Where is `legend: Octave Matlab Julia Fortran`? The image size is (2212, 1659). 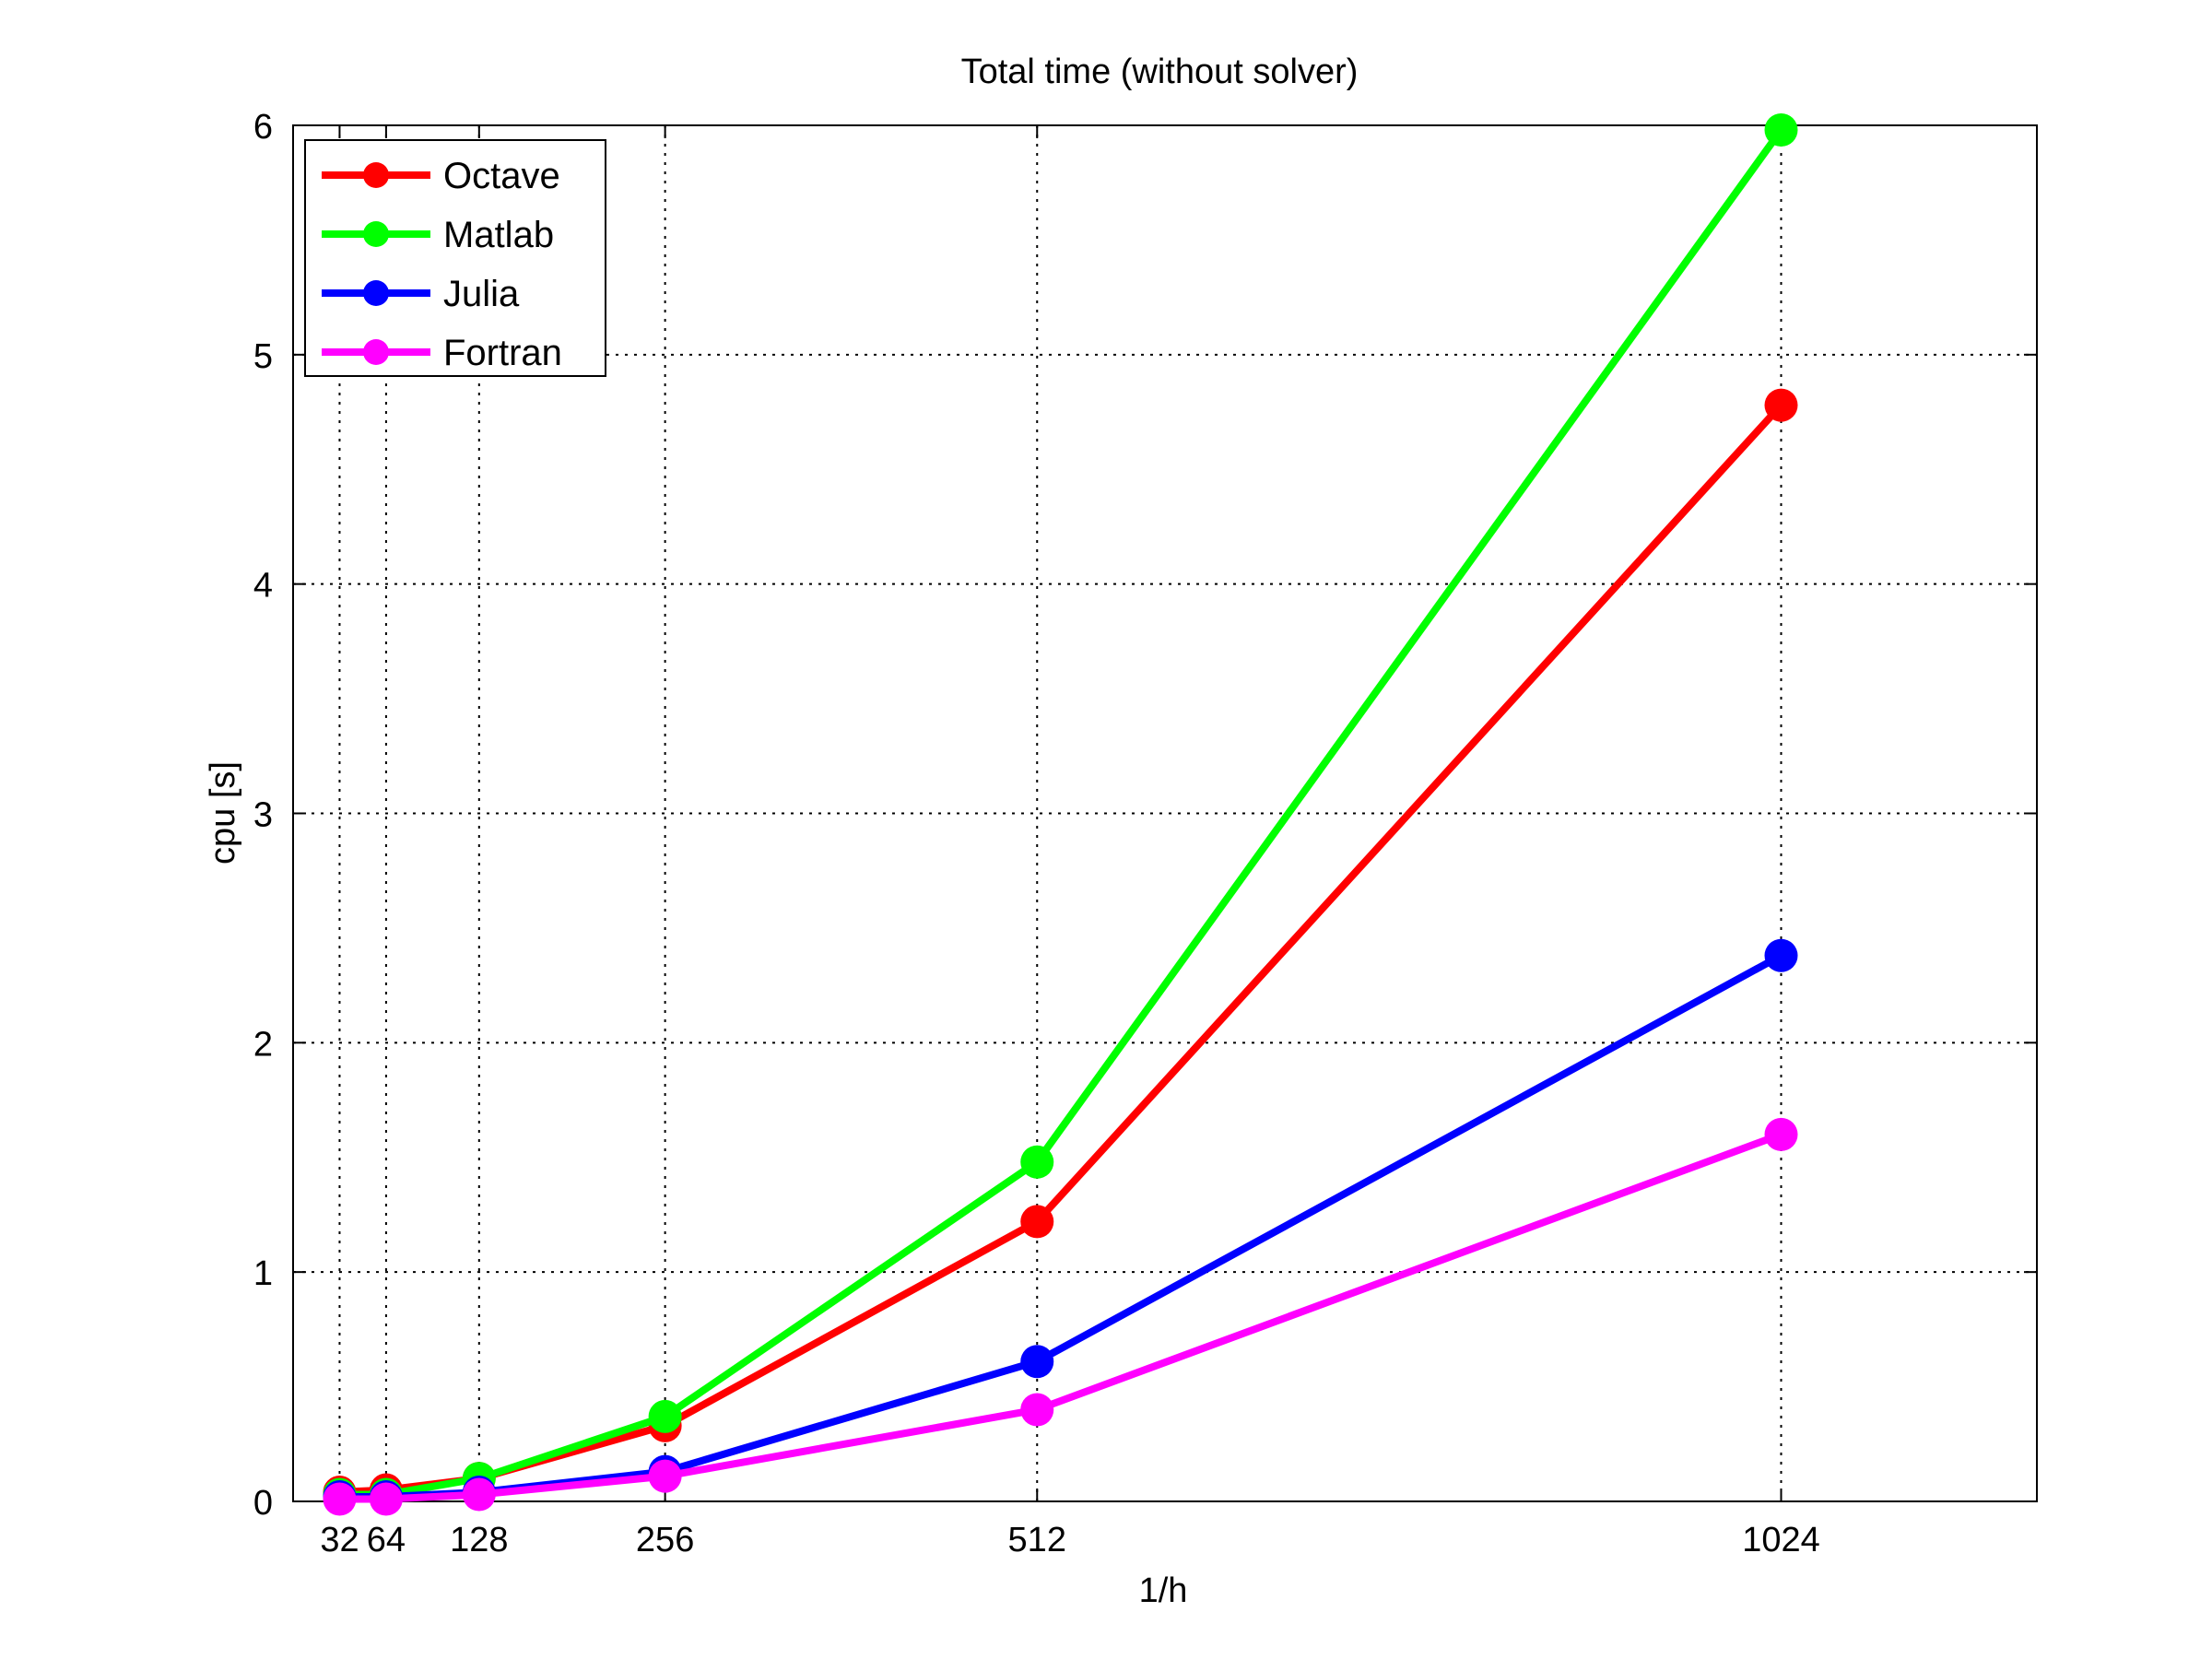
legend: Octave Matlab Julia Fortran is located at coordinates (455, 258).